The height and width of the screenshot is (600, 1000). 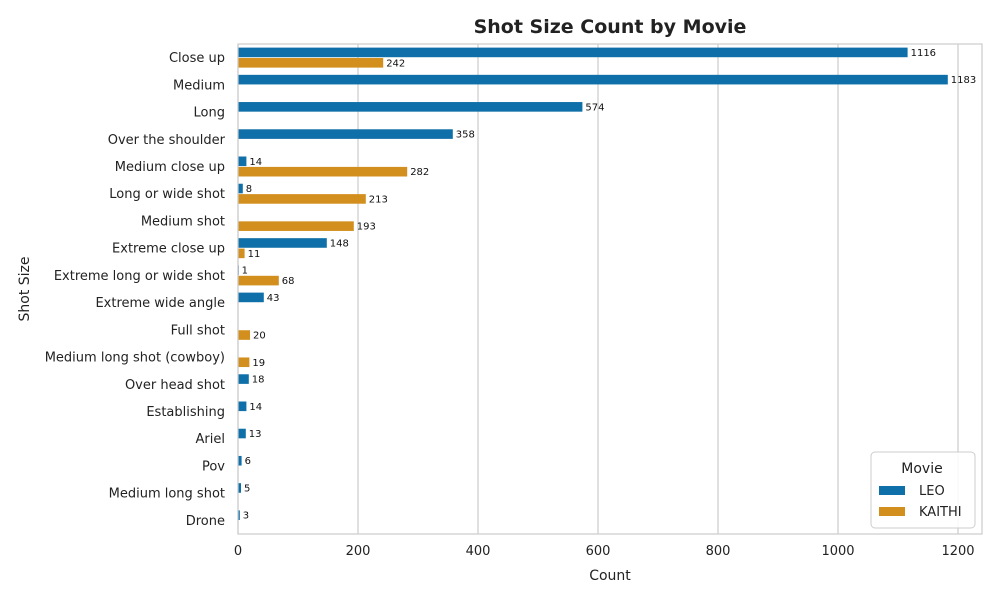 What do you see at coordinates (963, 80) in the screenshot?
I see `value-label-leo: 1183` at bounding box center [963, 80].